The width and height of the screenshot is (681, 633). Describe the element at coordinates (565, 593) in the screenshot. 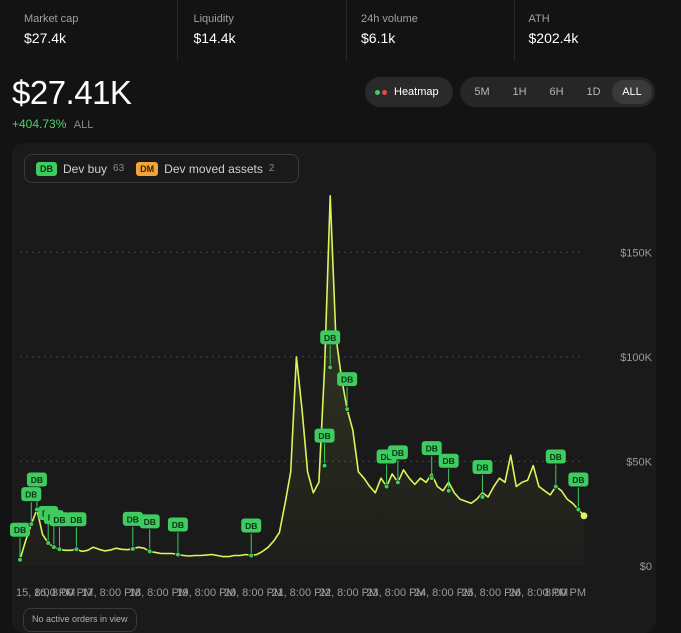

I see `x-tick-label: 8:00 PM` at that location.